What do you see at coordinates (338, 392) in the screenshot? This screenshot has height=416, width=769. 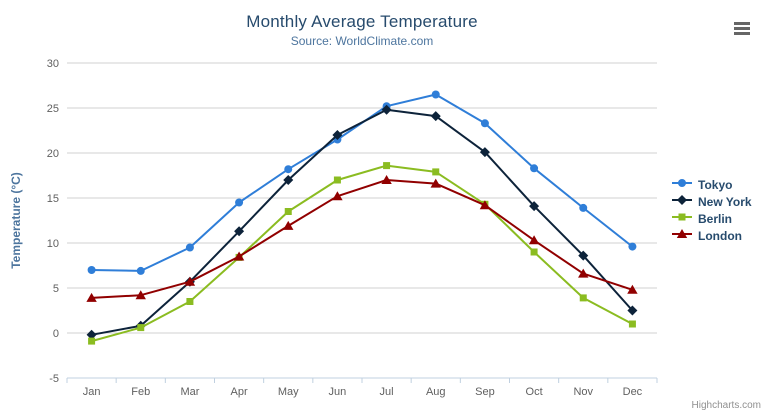 I see `x-axis-tick-label: Jun` at bounding box center [338, 392].